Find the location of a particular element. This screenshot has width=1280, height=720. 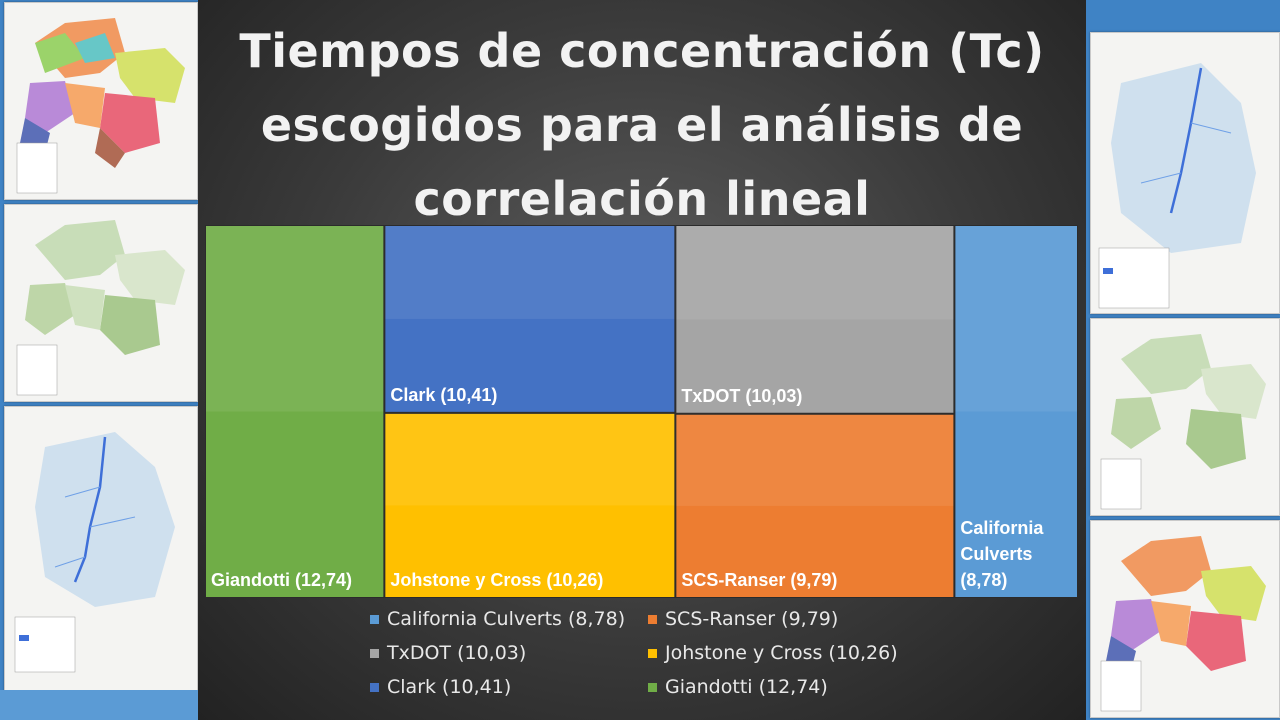

treemap-label-california-culverts-line-3: (8,78) is located at coordinates (983, 580).